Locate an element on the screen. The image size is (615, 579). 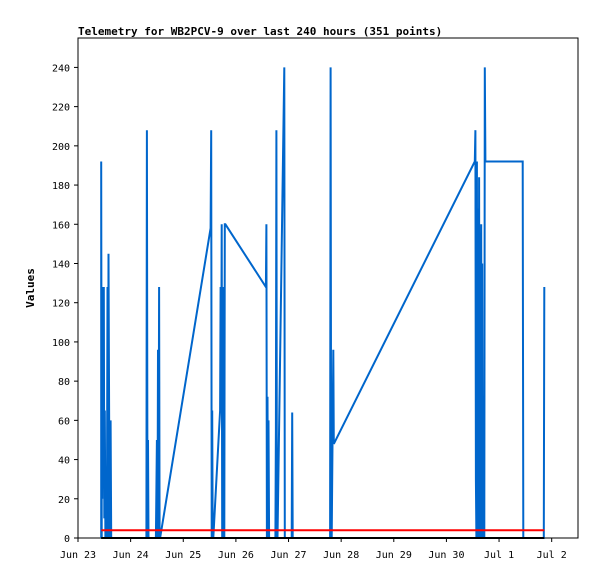
y-tick-label: 140 is located at coordinates (61, 264).